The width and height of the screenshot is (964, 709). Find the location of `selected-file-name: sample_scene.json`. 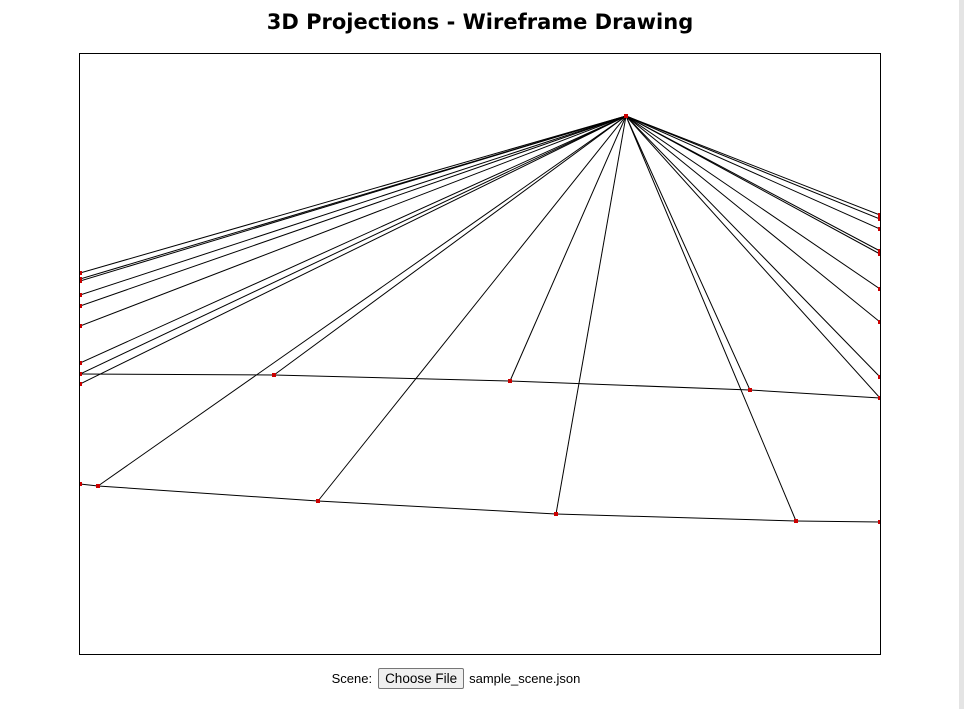

selected-file-name: sample_scene.json is located at coordinates (525, 678).